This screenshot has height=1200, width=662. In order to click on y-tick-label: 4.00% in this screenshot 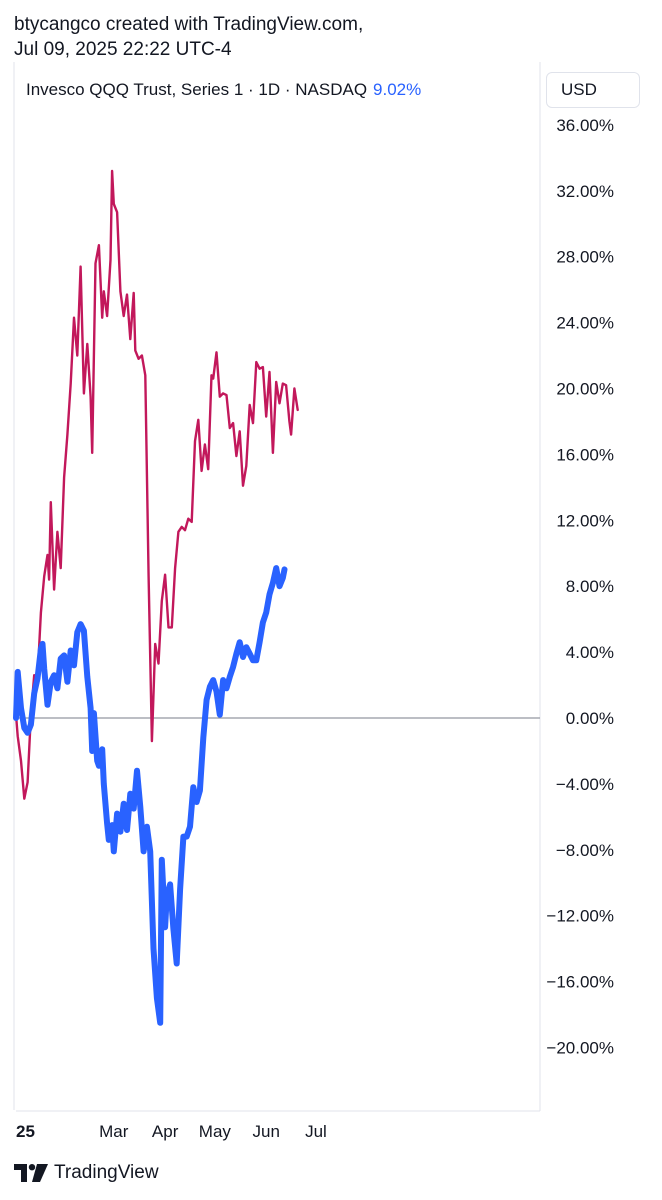, I will do `click(590, 652)`.